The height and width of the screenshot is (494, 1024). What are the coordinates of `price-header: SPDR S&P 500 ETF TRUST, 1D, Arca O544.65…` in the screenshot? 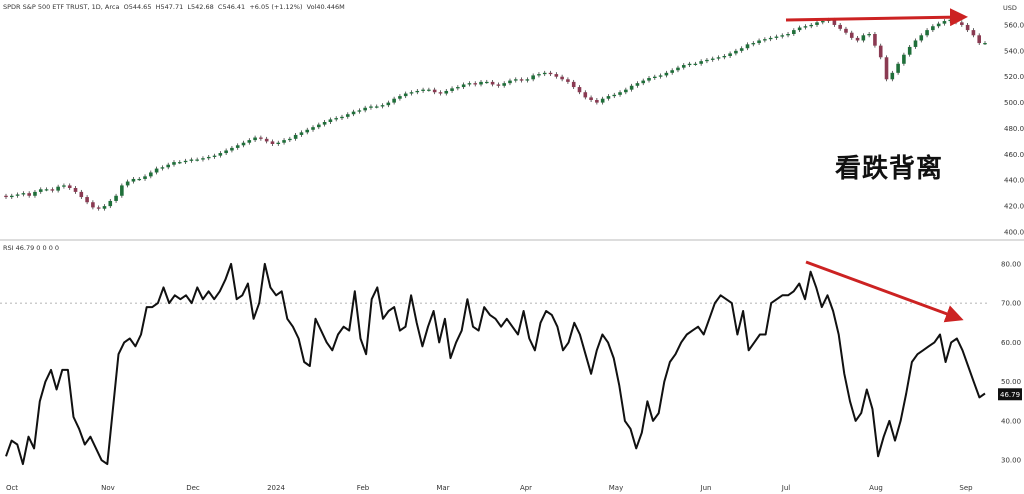 It's located at (174, 7).